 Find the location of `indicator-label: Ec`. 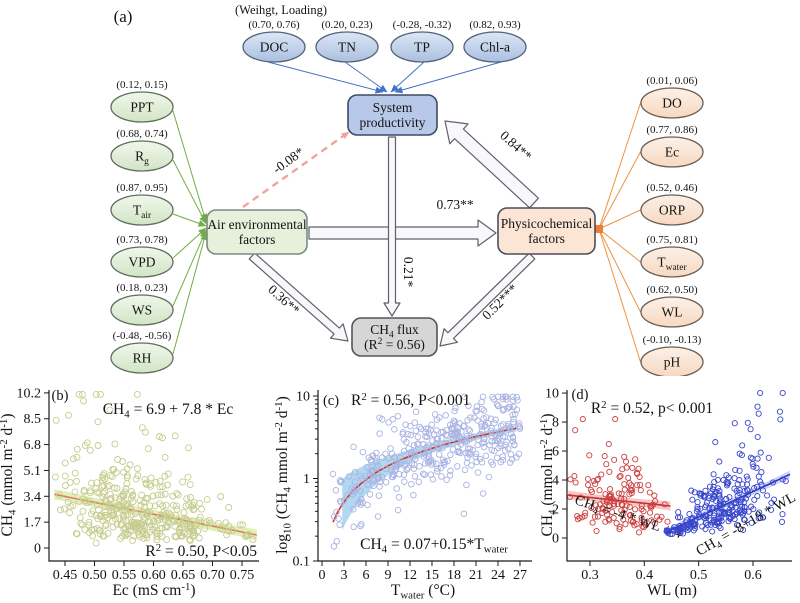

indicator-label: Ec is located at coordinates (672, 152).